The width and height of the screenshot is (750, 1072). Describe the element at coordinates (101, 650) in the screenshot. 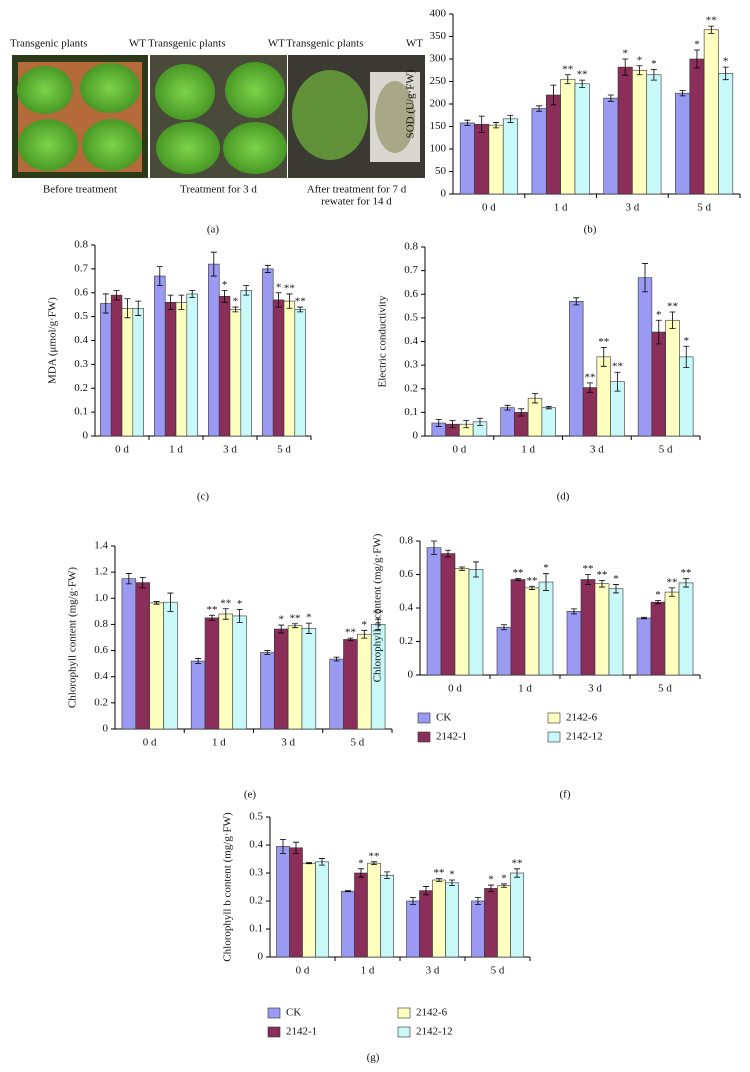

I see `y-tick-label: 0.6` at that location.